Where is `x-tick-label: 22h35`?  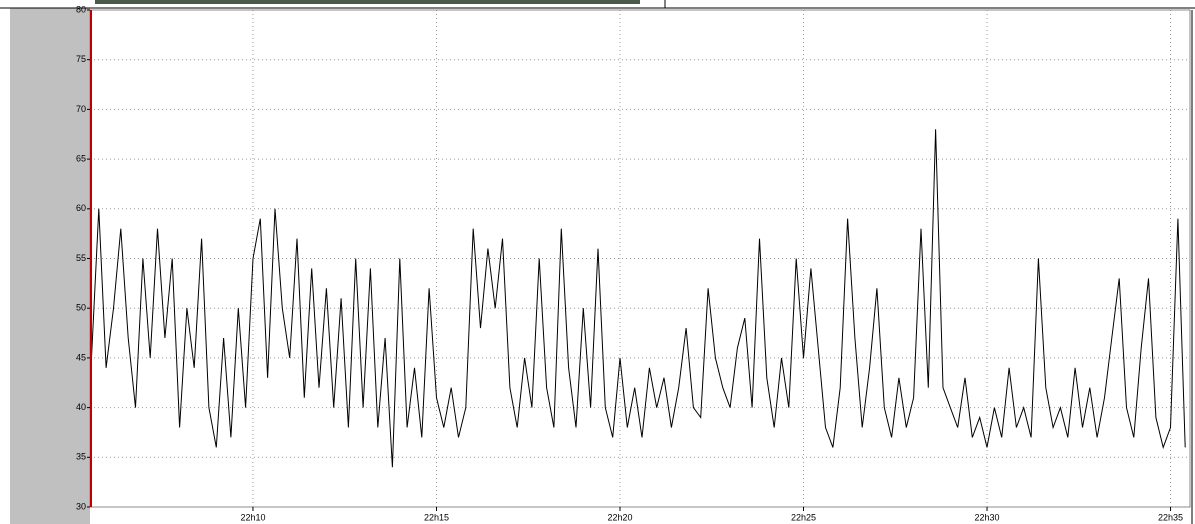
x-tick-label: 22h35 is located at coordinates (1170, 517).